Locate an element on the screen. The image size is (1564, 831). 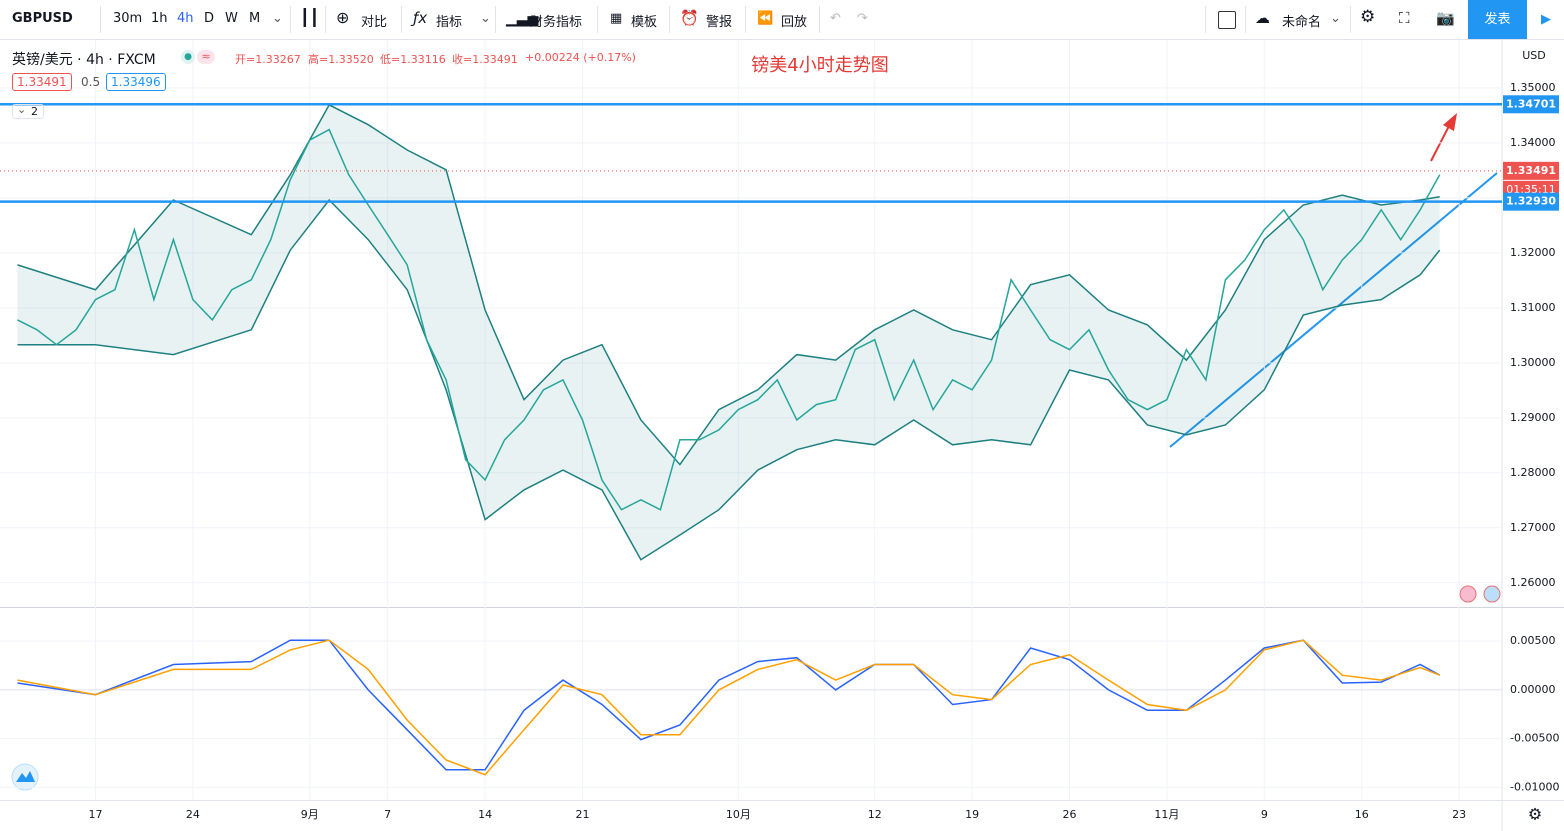
interval: 1h is located at coordinates (159, 18).